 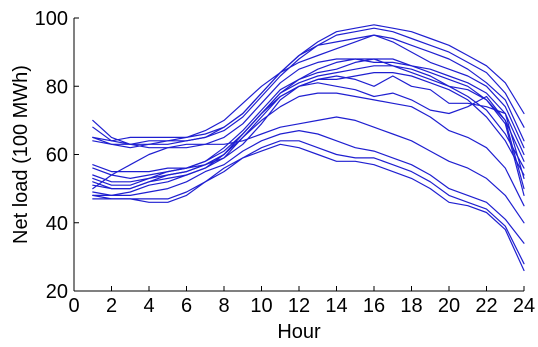 I want to click on x-tick-label: 8, so click(x=223, y=306).